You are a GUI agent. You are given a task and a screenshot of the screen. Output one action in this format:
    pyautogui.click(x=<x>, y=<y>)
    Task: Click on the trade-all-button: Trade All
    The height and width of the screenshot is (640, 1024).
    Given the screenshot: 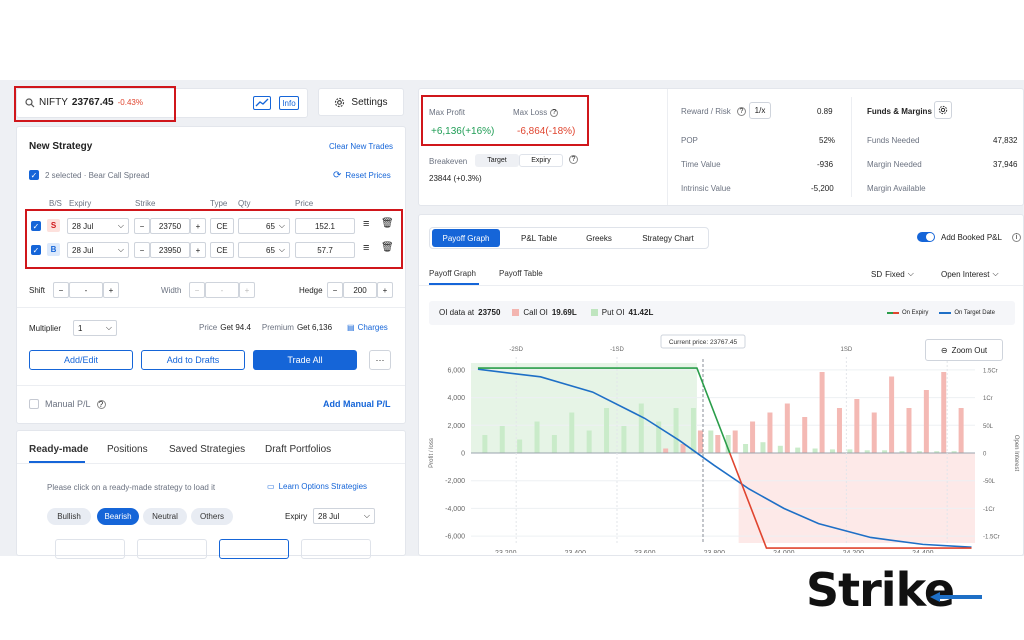 What is the action you would take?
    pyautogui.click(x=305, y=360)
    